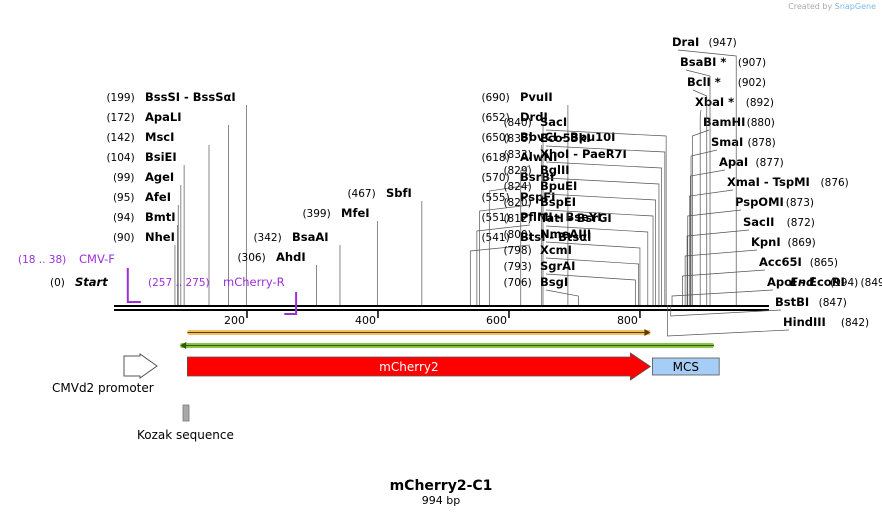 This screenshot has width=882, height=516. Describe the element at coordinates (120, 158) in the screenshot. I see `enzyme-position: (104)` at that location.